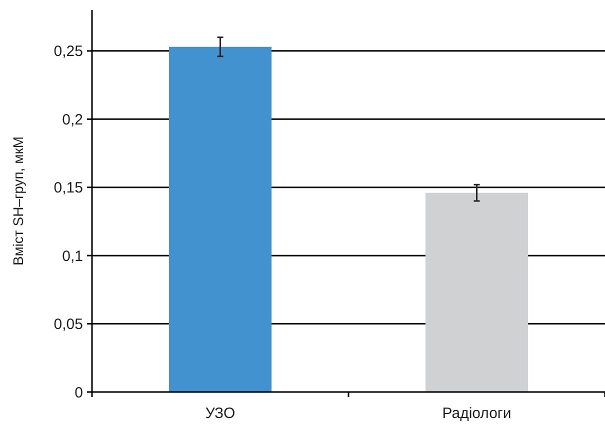 This screenshot has height=436, width=605. Describe the element at coordinates (68, 188) in the screenshot. I see `y-tick-label: 0,15` at that location.